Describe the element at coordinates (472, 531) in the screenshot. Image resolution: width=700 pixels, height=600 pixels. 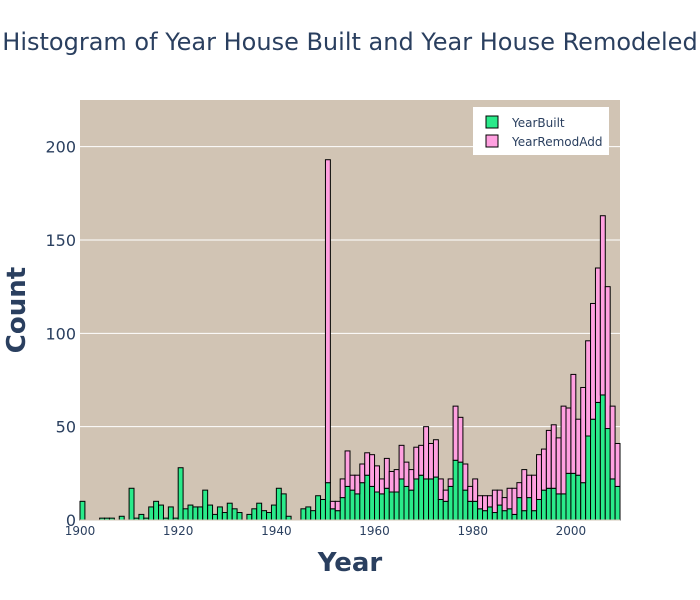
I see `x-tick-label: 1980` at that location.